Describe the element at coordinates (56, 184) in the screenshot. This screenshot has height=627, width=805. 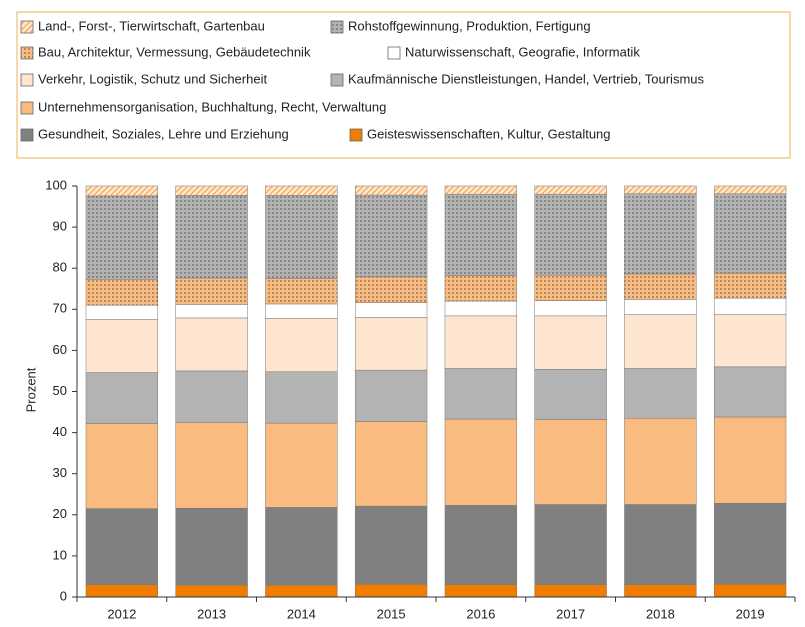
I see `y-tick-label: 100` at that location.